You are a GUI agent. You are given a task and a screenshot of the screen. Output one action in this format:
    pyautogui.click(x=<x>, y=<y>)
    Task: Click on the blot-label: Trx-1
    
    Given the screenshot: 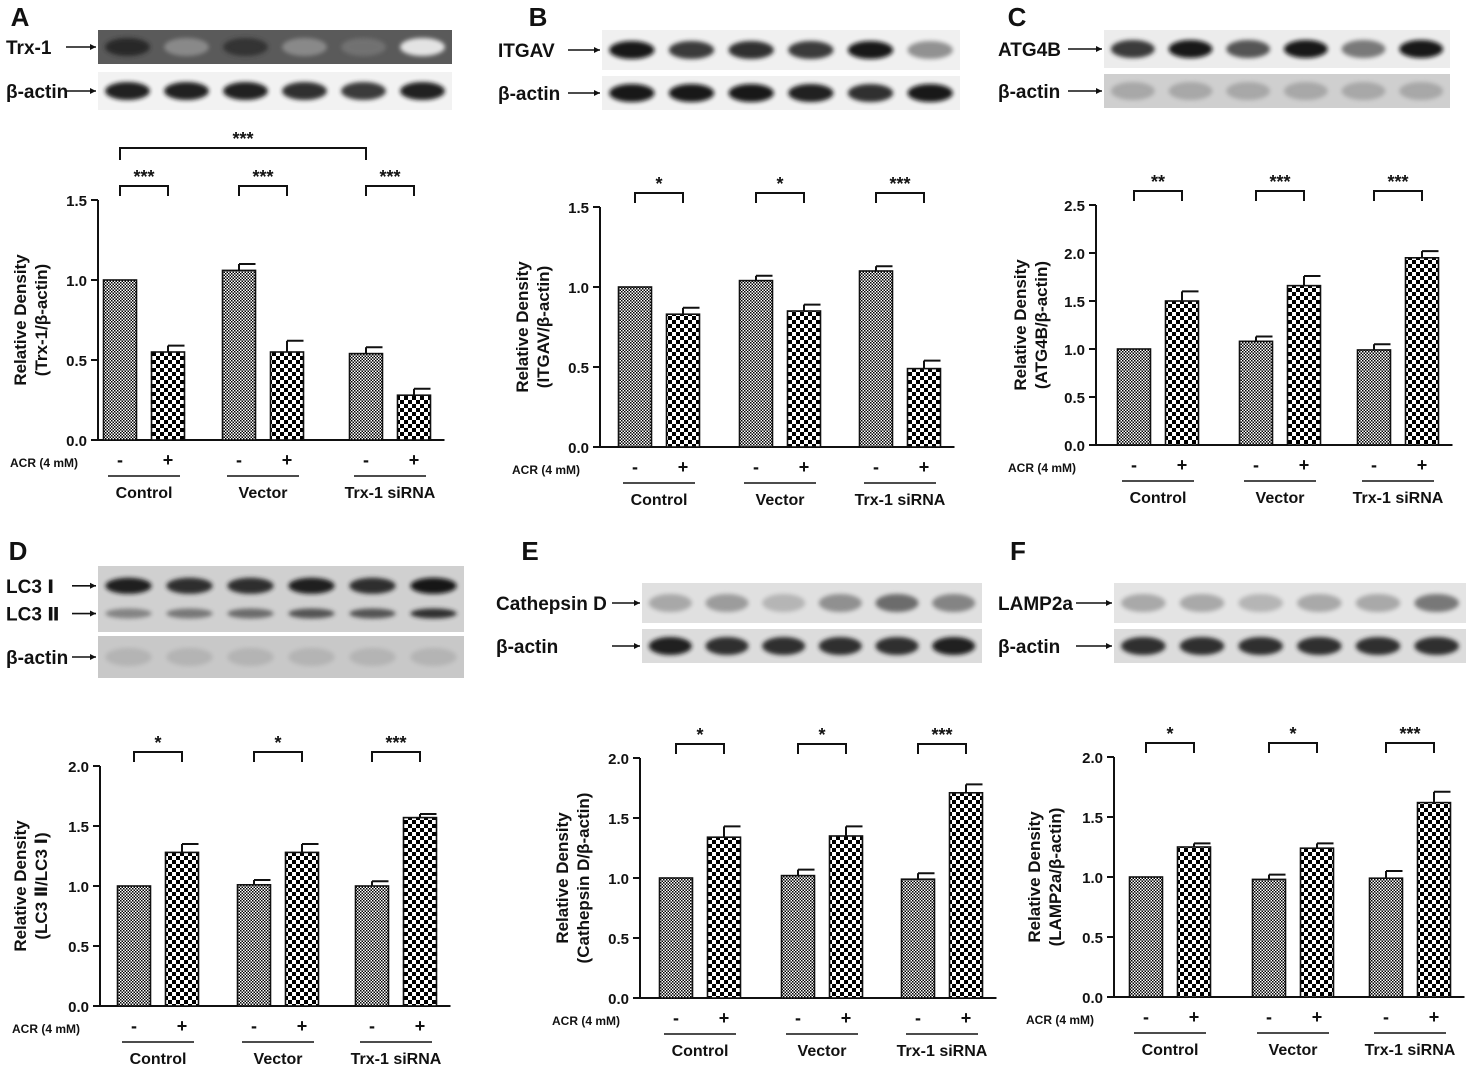 What is the action you would take?
    pyautogui.click(x=29, y=48)
    